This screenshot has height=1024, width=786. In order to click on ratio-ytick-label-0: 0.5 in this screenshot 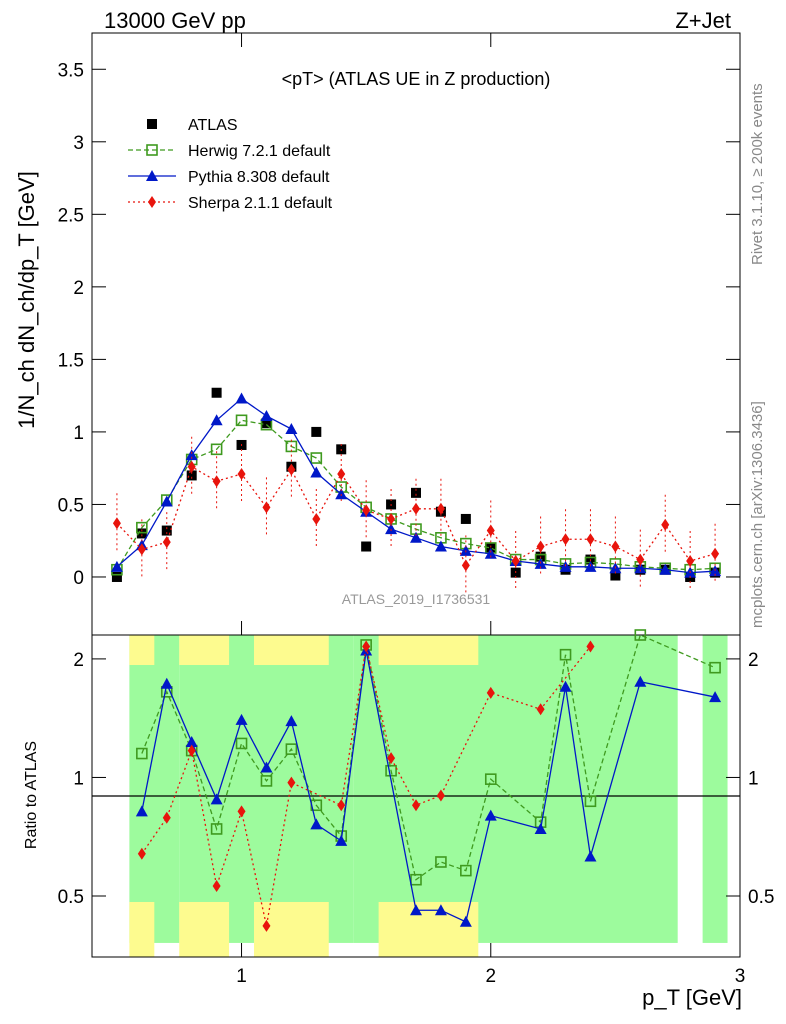, I will do `click(71, 897)`.